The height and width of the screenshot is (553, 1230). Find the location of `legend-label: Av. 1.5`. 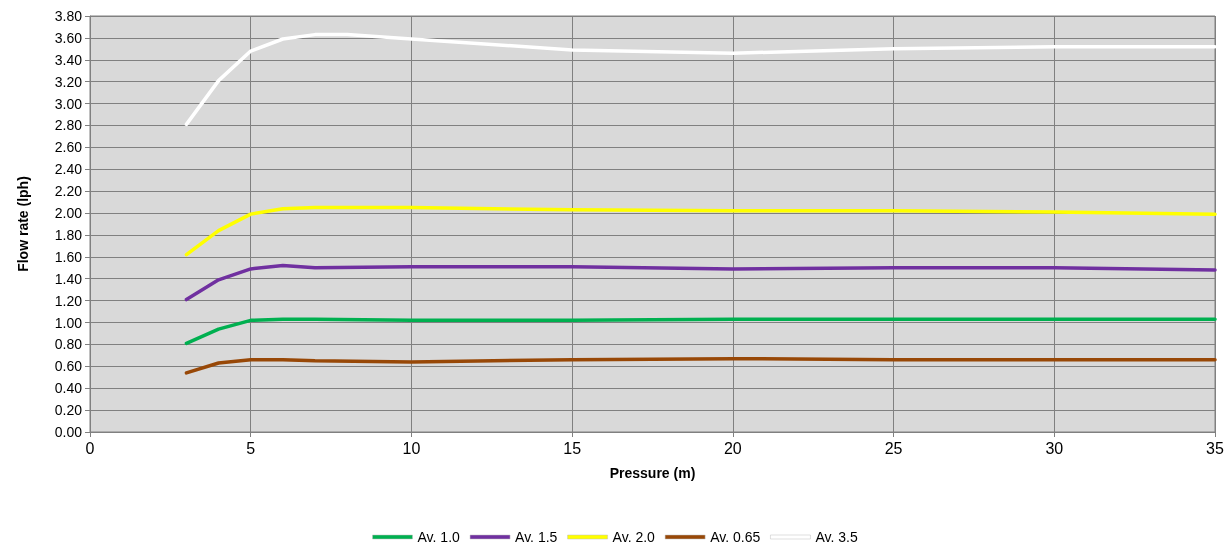

legend-label: Av. 1.5 is located at coordinates (536, 537).